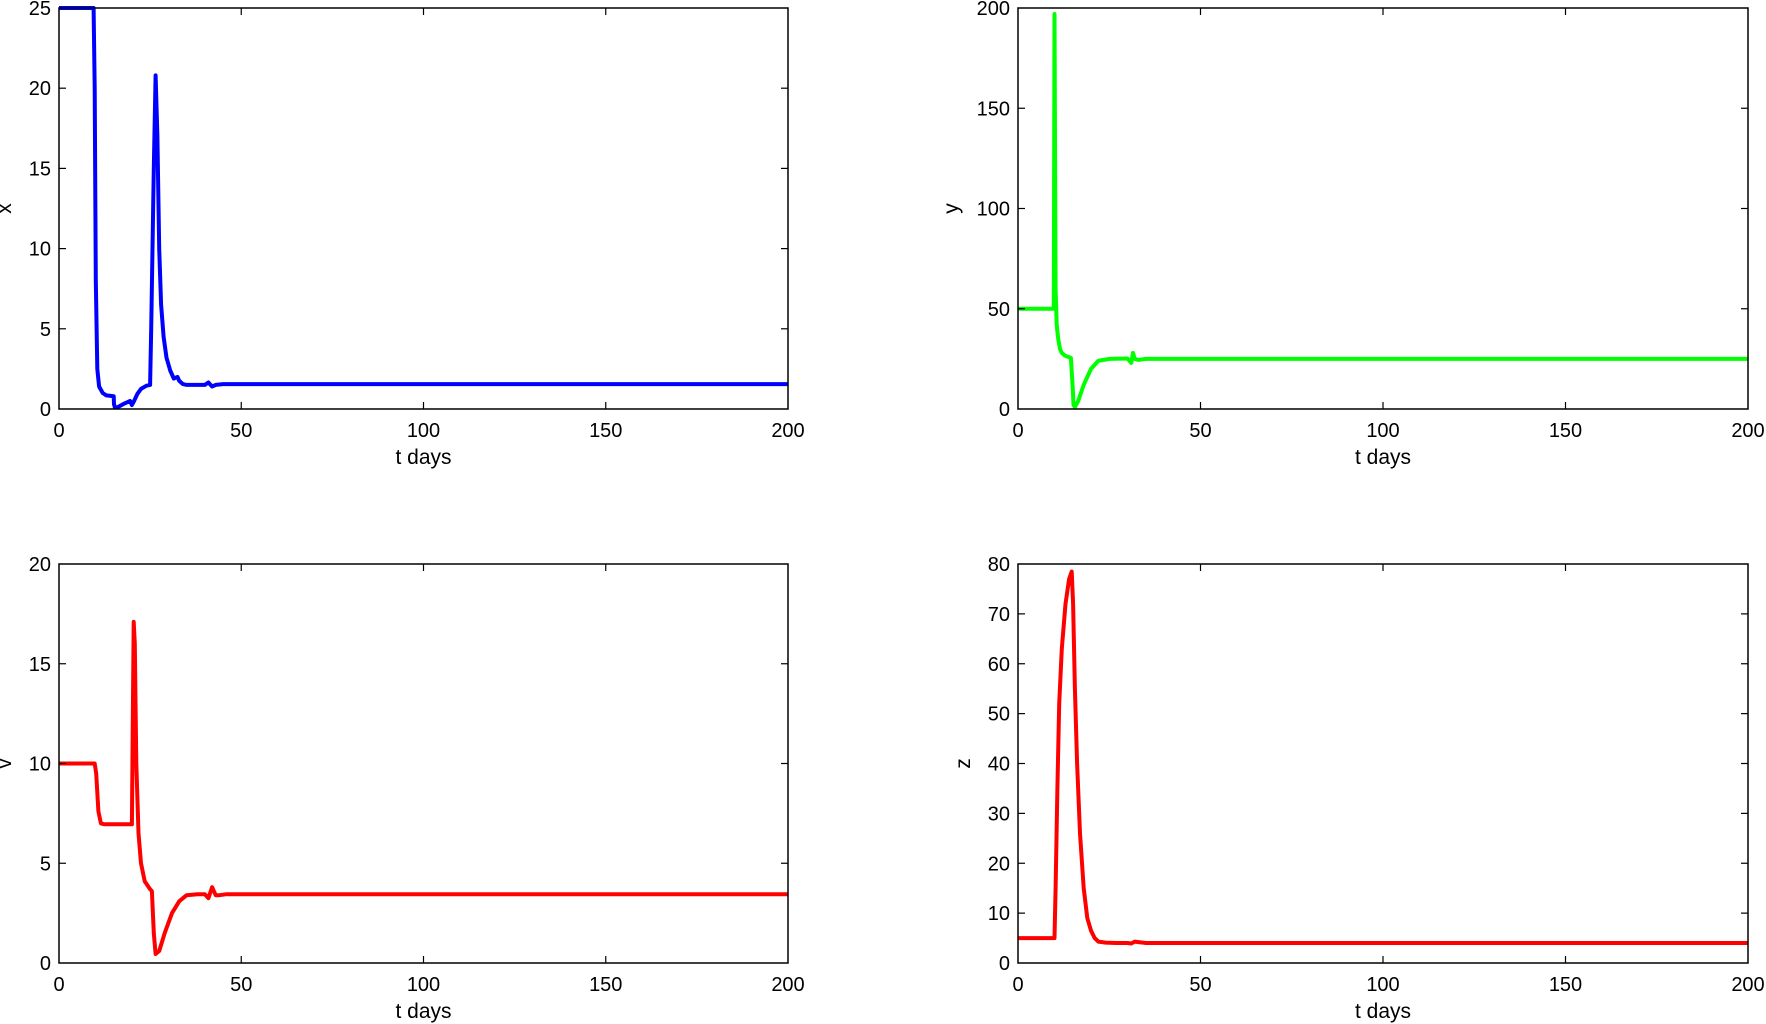 Image resolution: width=1766 pixels, height=1024 pixels. I want to click on y-axis-label: y, so click(951, 208).